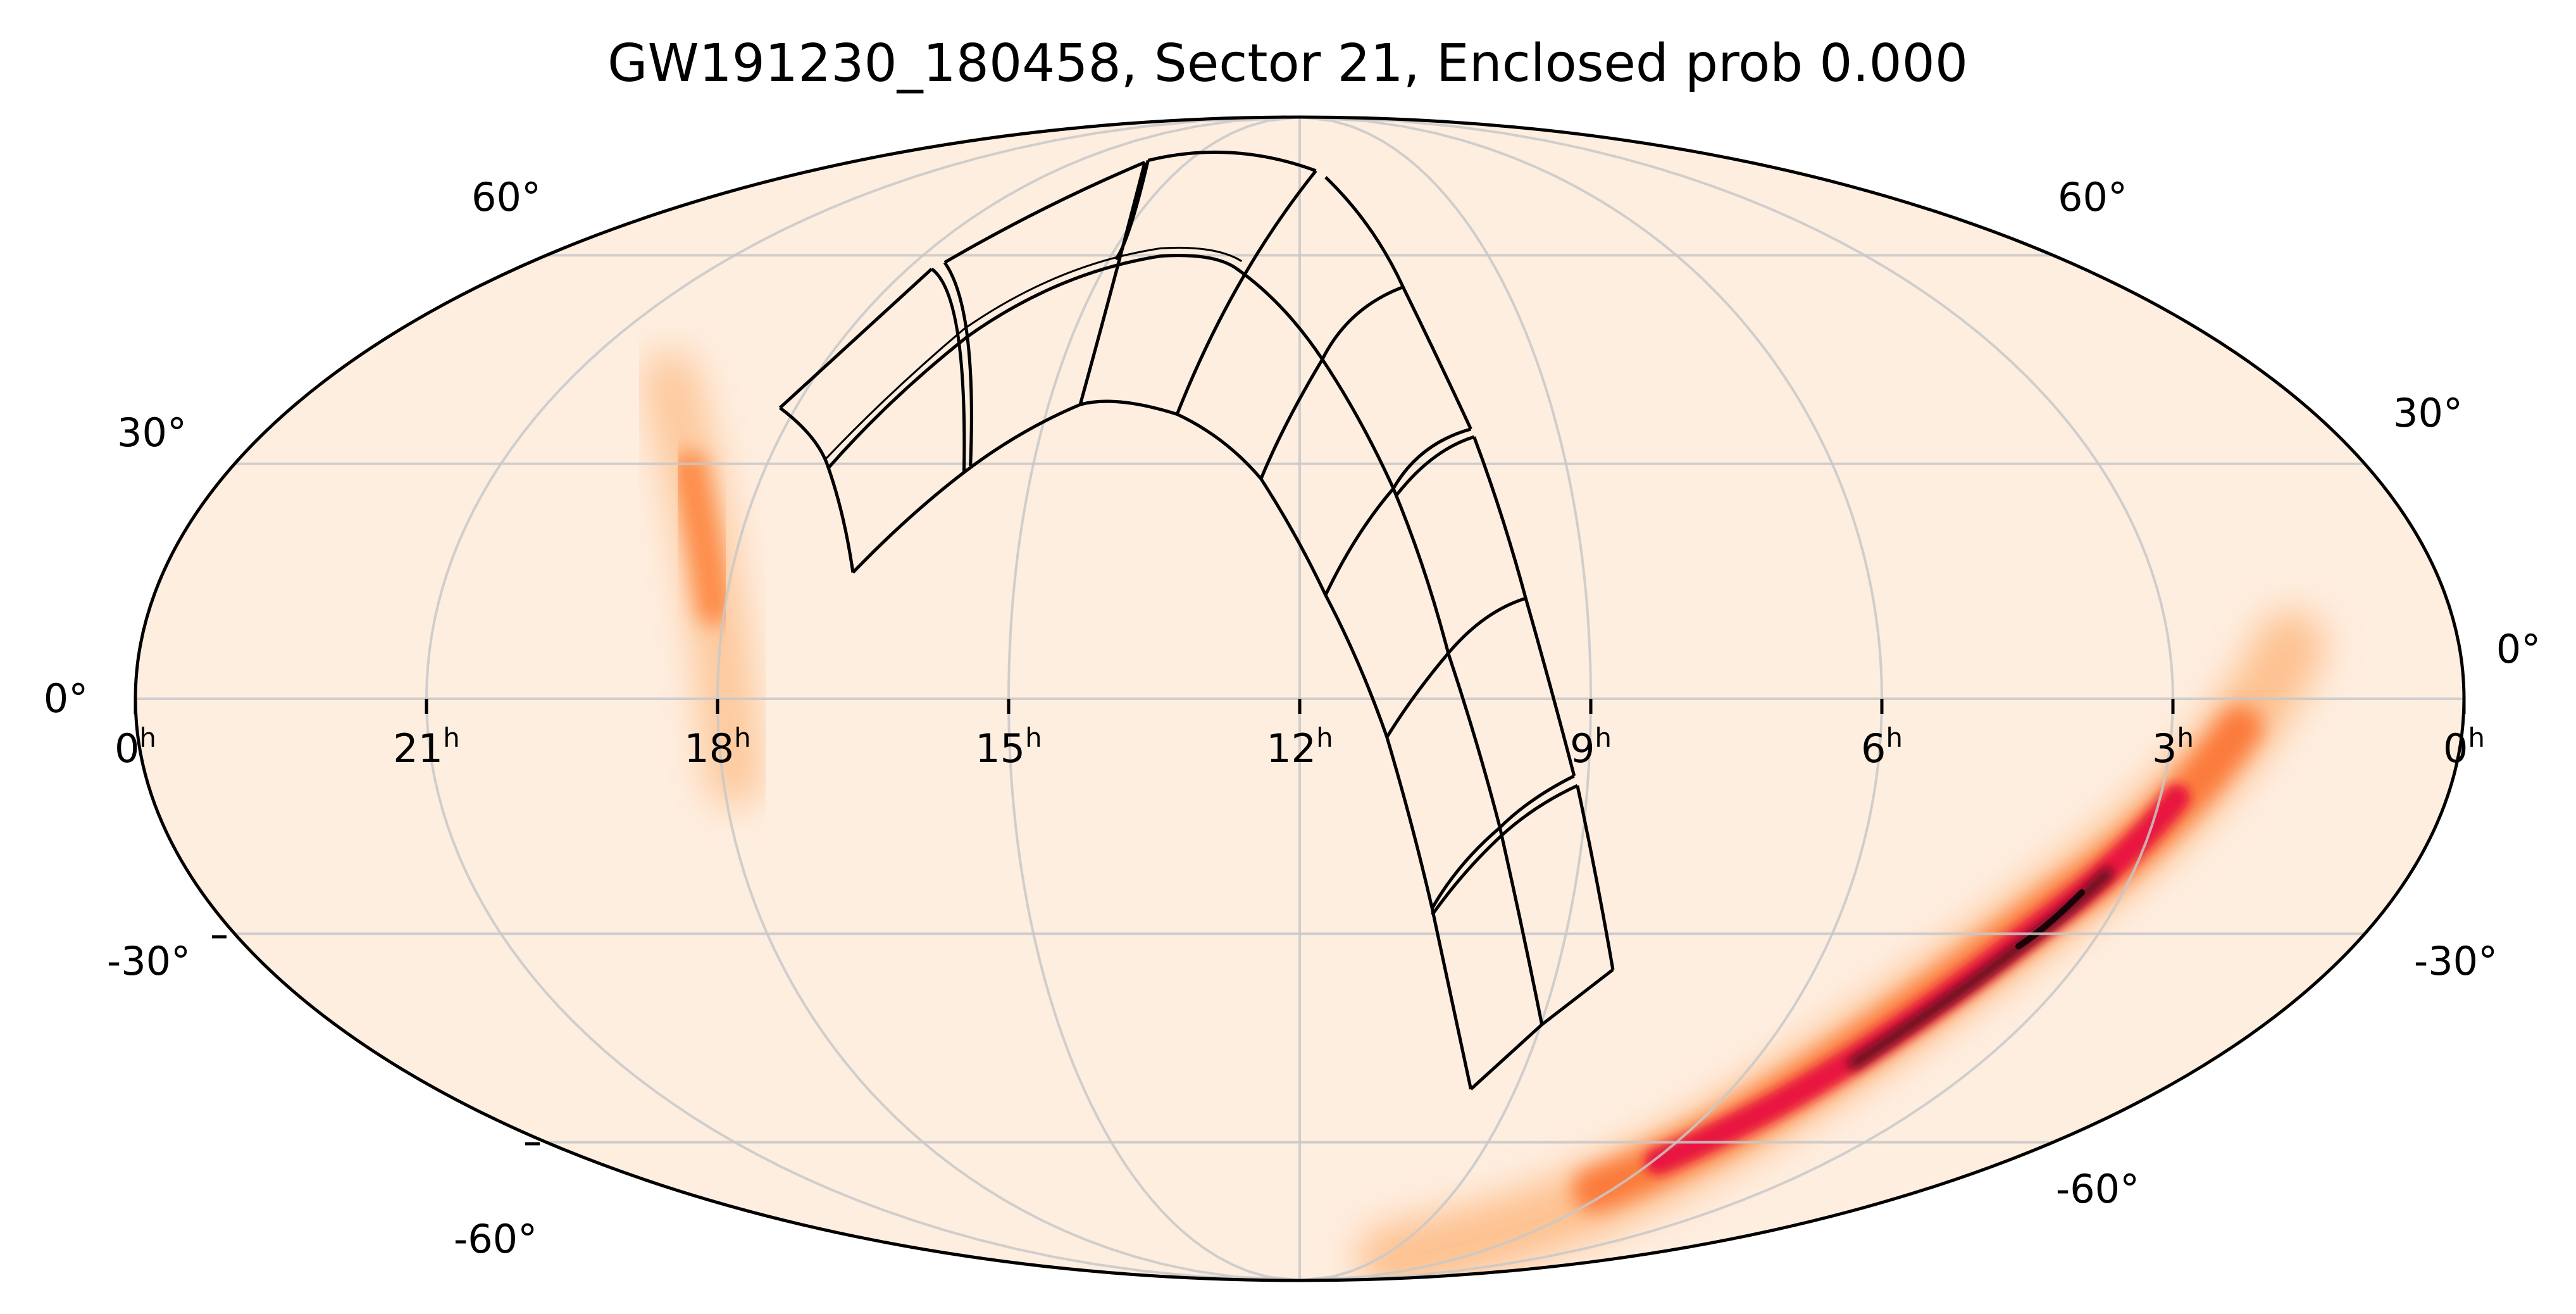 This screenshot has width=2576, height=1314. Describe the element at coordinates (152, 433) in the screenshot. I see `dec-label-30-left: 30°` at that location.